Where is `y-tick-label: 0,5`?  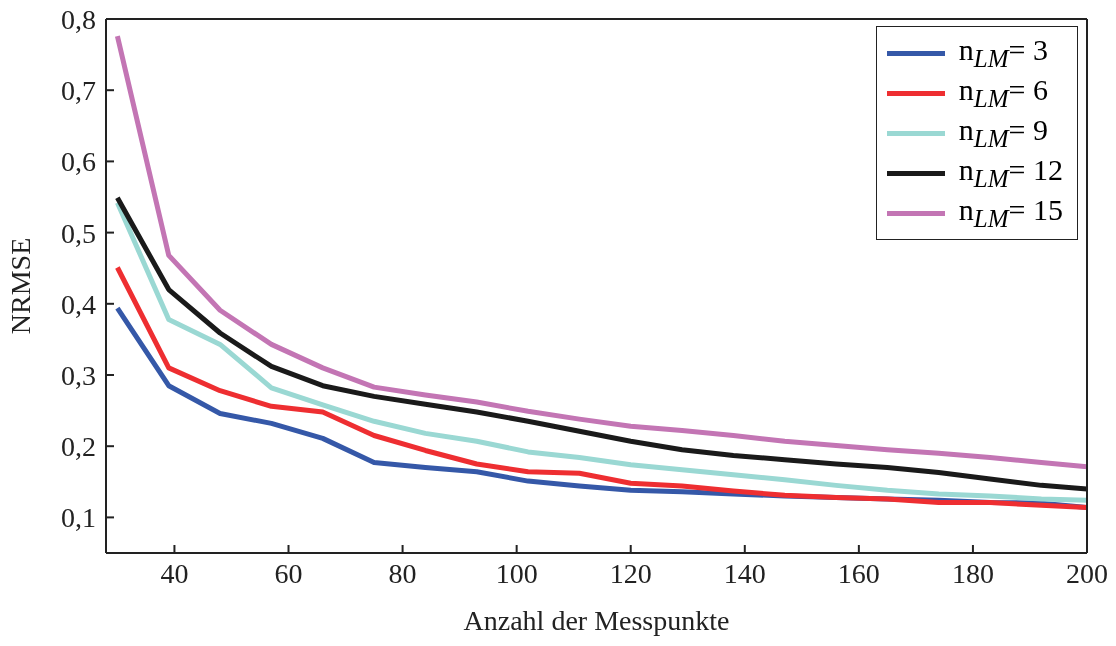 y-tick-label: 0,5 is located at coordinates (78, 233).